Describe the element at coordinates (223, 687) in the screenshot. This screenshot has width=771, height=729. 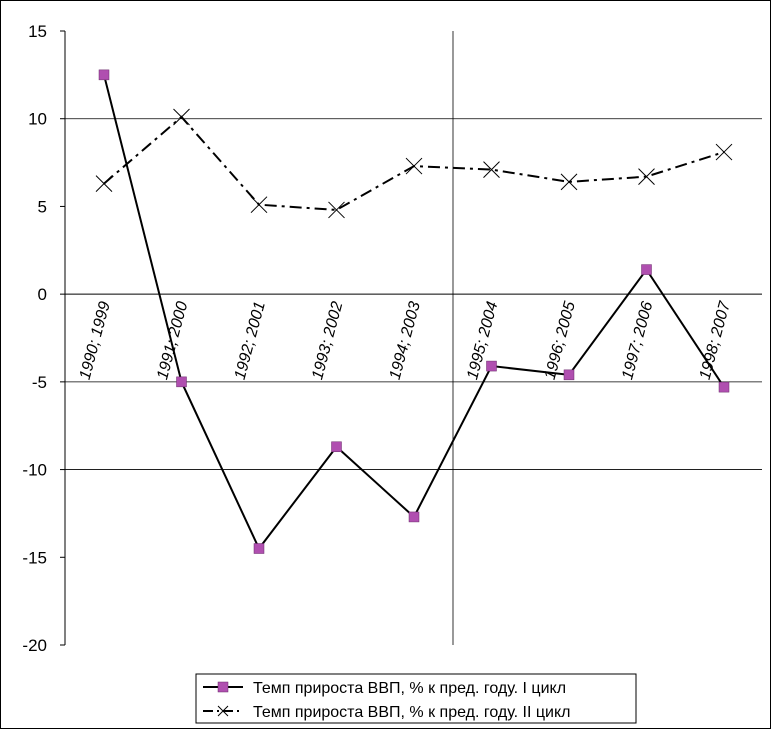
I see `legend-marker-square` at that location.